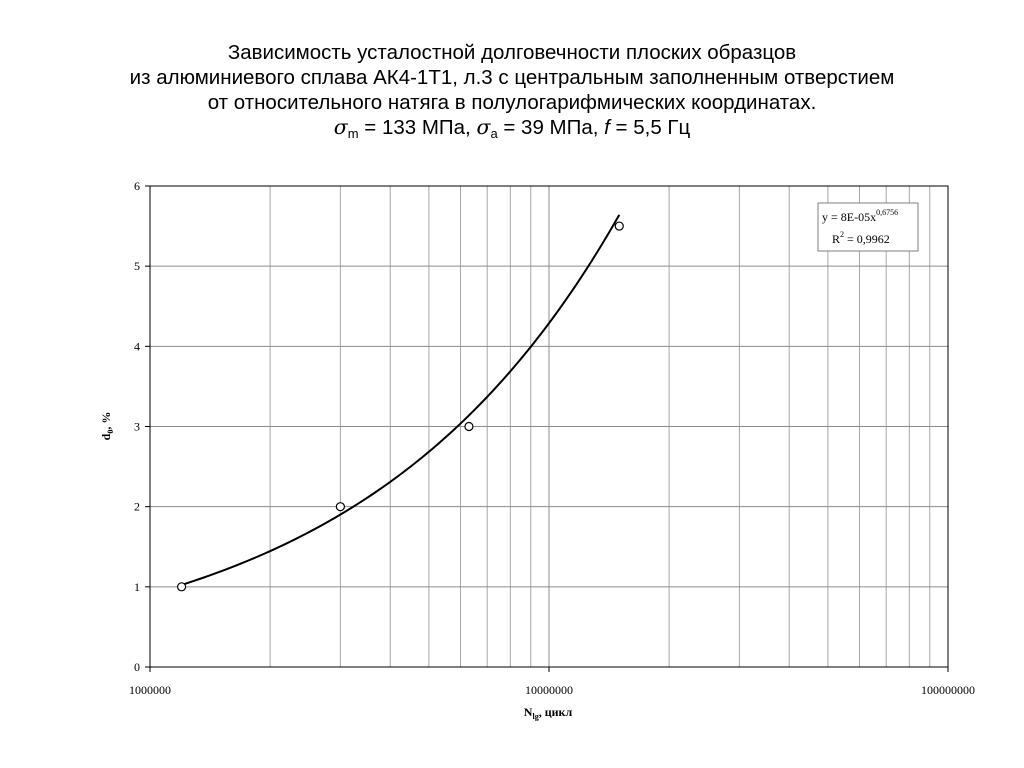 Image resolution: width=1024 pixels, height=768 pixels. Describe the element at coordinates (842, 234) in the screenshot. I see `r-squared-power: 2` at that location.